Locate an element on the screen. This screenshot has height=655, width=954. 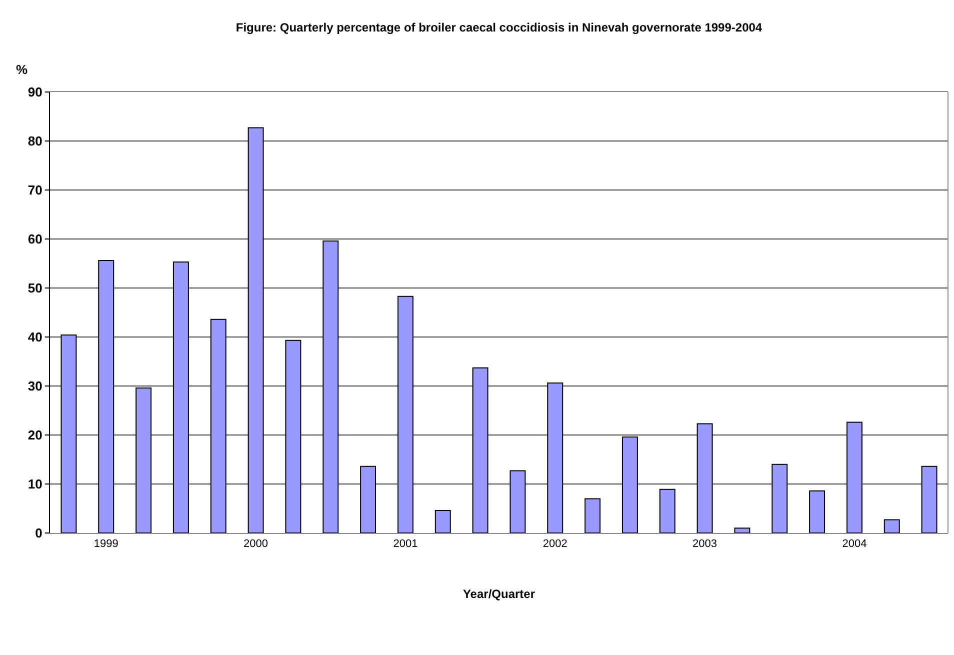
y-tick-label: 20 is located at coordinates (35, 435).